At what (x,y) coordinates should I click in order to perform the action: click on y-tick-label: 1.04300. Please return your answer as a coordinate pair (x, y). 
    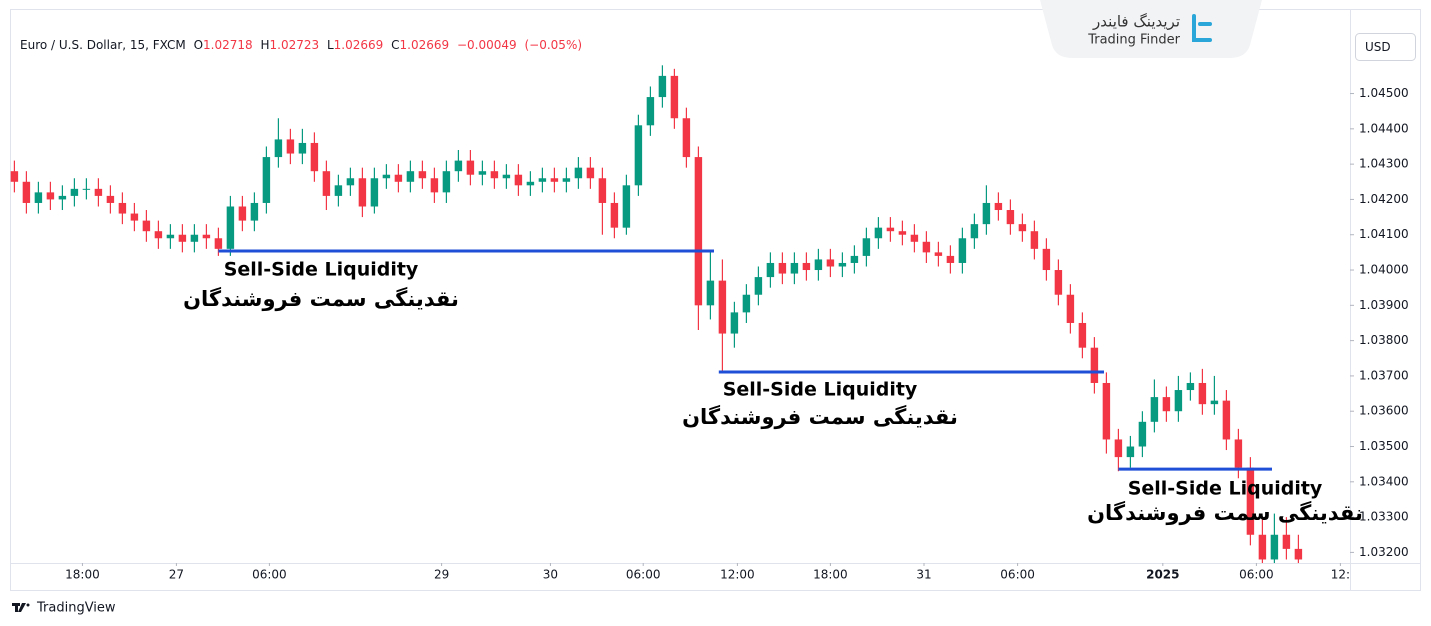
    Looking at the image, I should click on (1384, 164).